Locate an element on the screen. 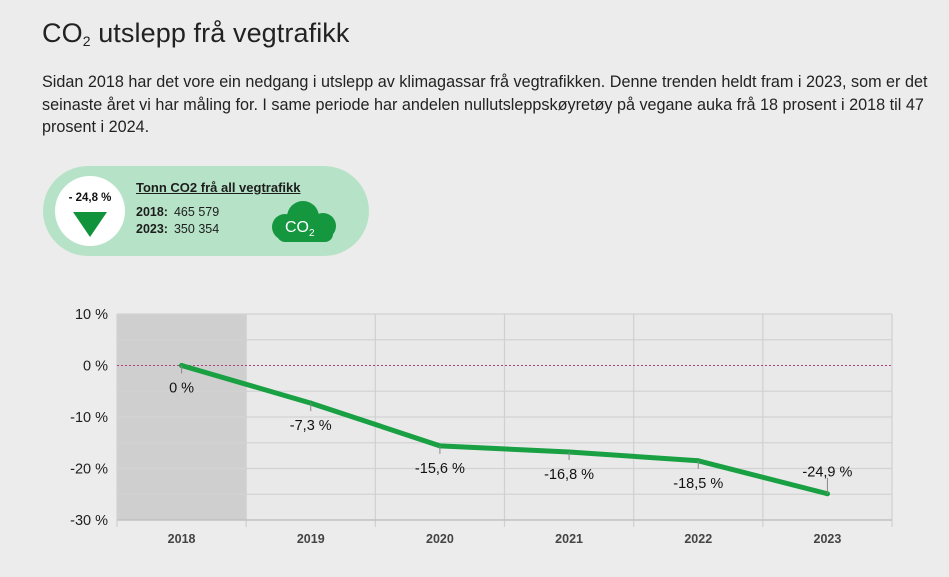  data-label: -15,6 % is located at coordinates (440, 469).